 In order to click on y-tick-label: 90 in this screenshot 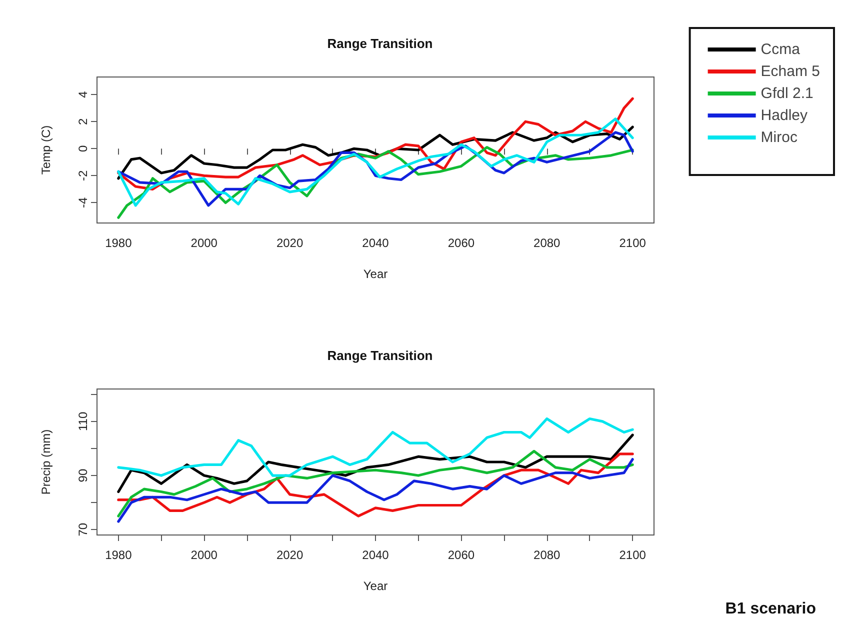, I will do `click(83, 475)`.